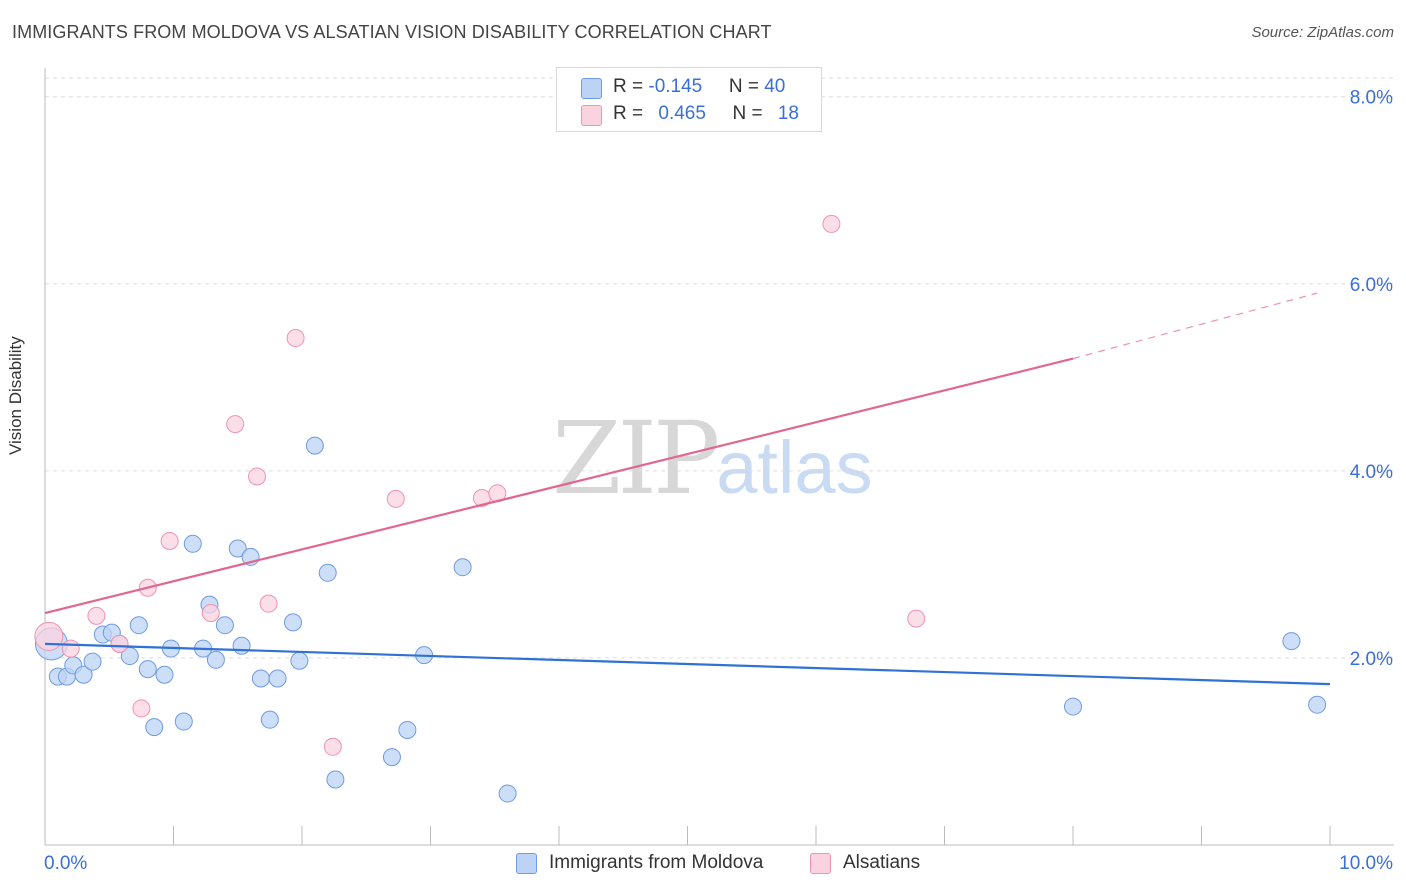 This screenshot has width=1406, height=892. What do you see at coordinates (65, 863) in the screenshot?
I see `x-tick-label-0: 0.0%` at bounding box center [65, 863].